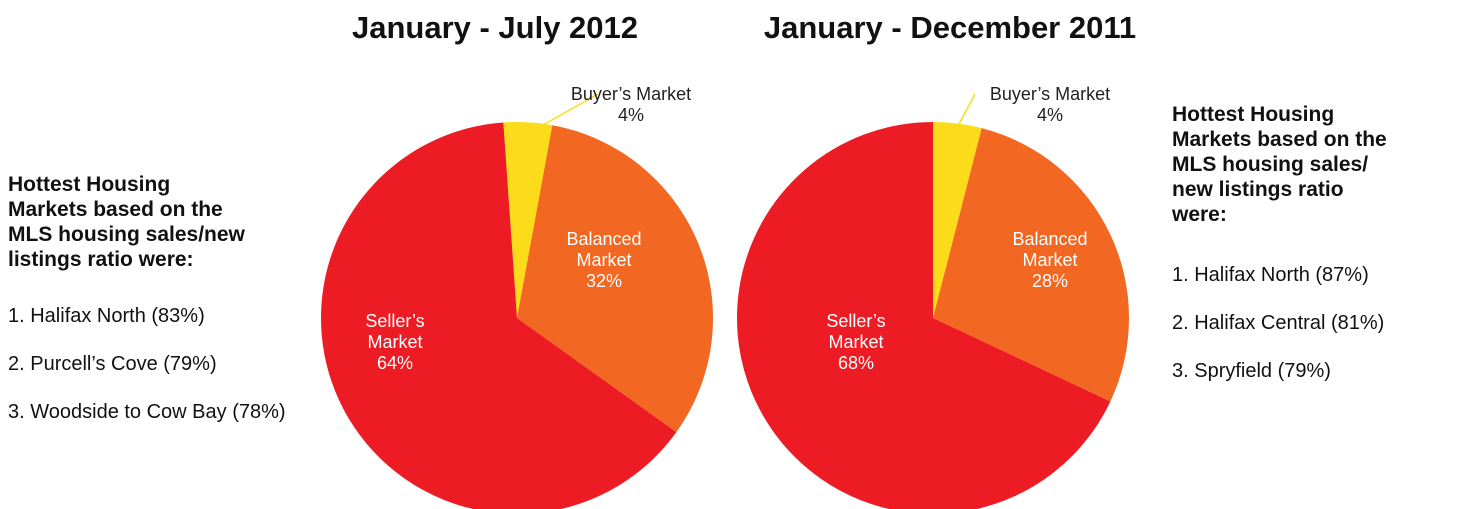 This screenshot has width=1459, height=509. I want to click on panel-heading: listings ratio were:, so click(101, 259).